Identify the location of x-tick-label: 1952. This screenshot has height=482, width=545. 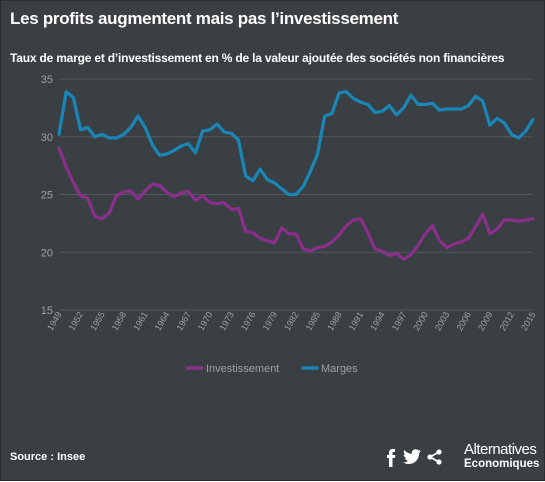
(76, 321).